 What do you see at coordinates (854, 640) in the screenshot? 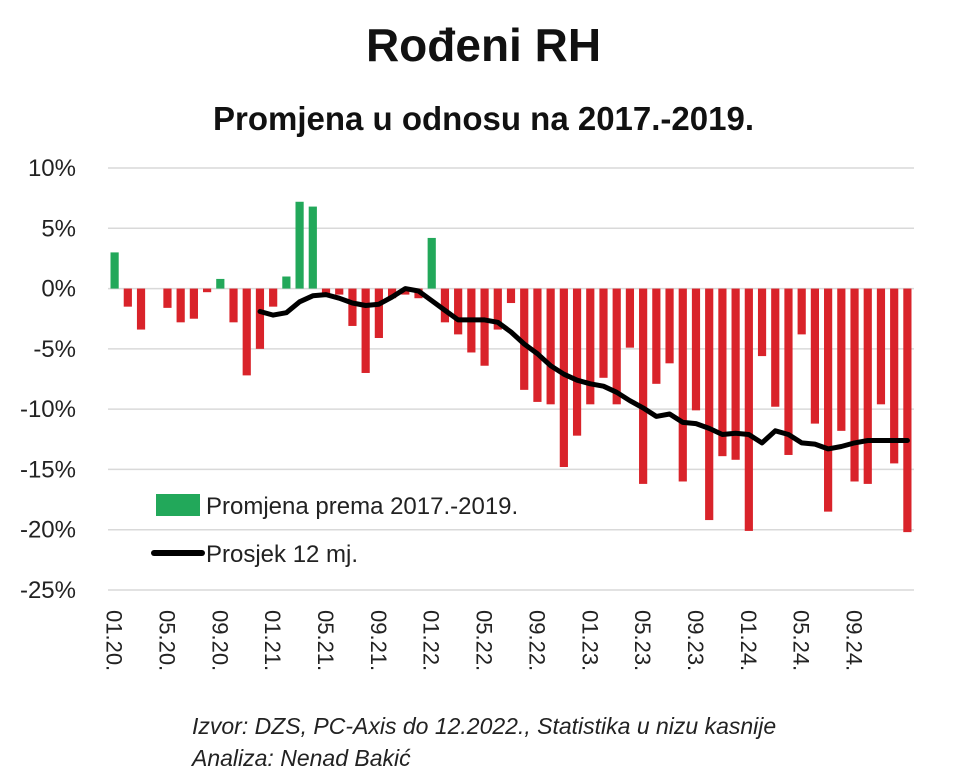
I see `x-tick-label: 09.24.` at bounding box center [854, 640].